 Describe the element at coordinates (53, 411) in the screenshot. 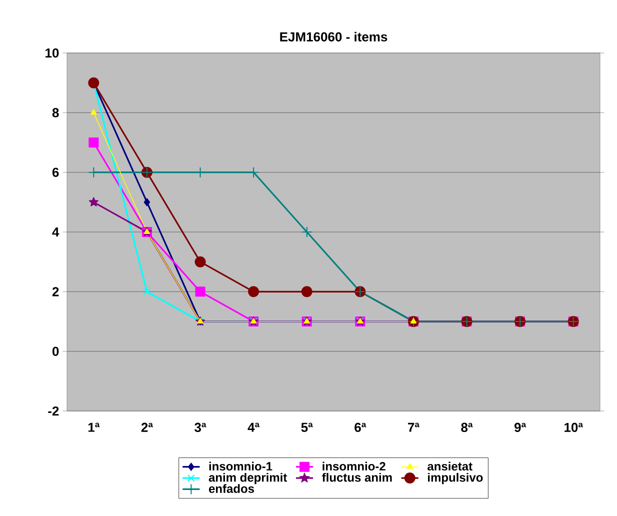

I see `y-tick-label: -2` at that location.